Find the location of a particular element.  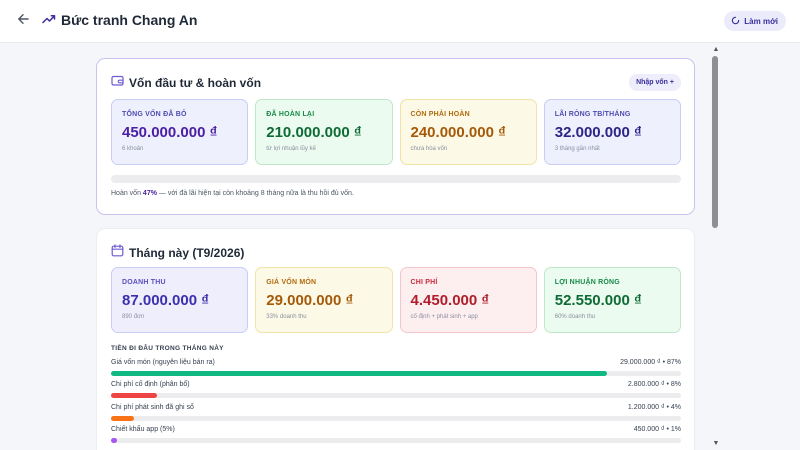

stat-value: 29.000.000 ₫ is located at coordinates (310, 300).